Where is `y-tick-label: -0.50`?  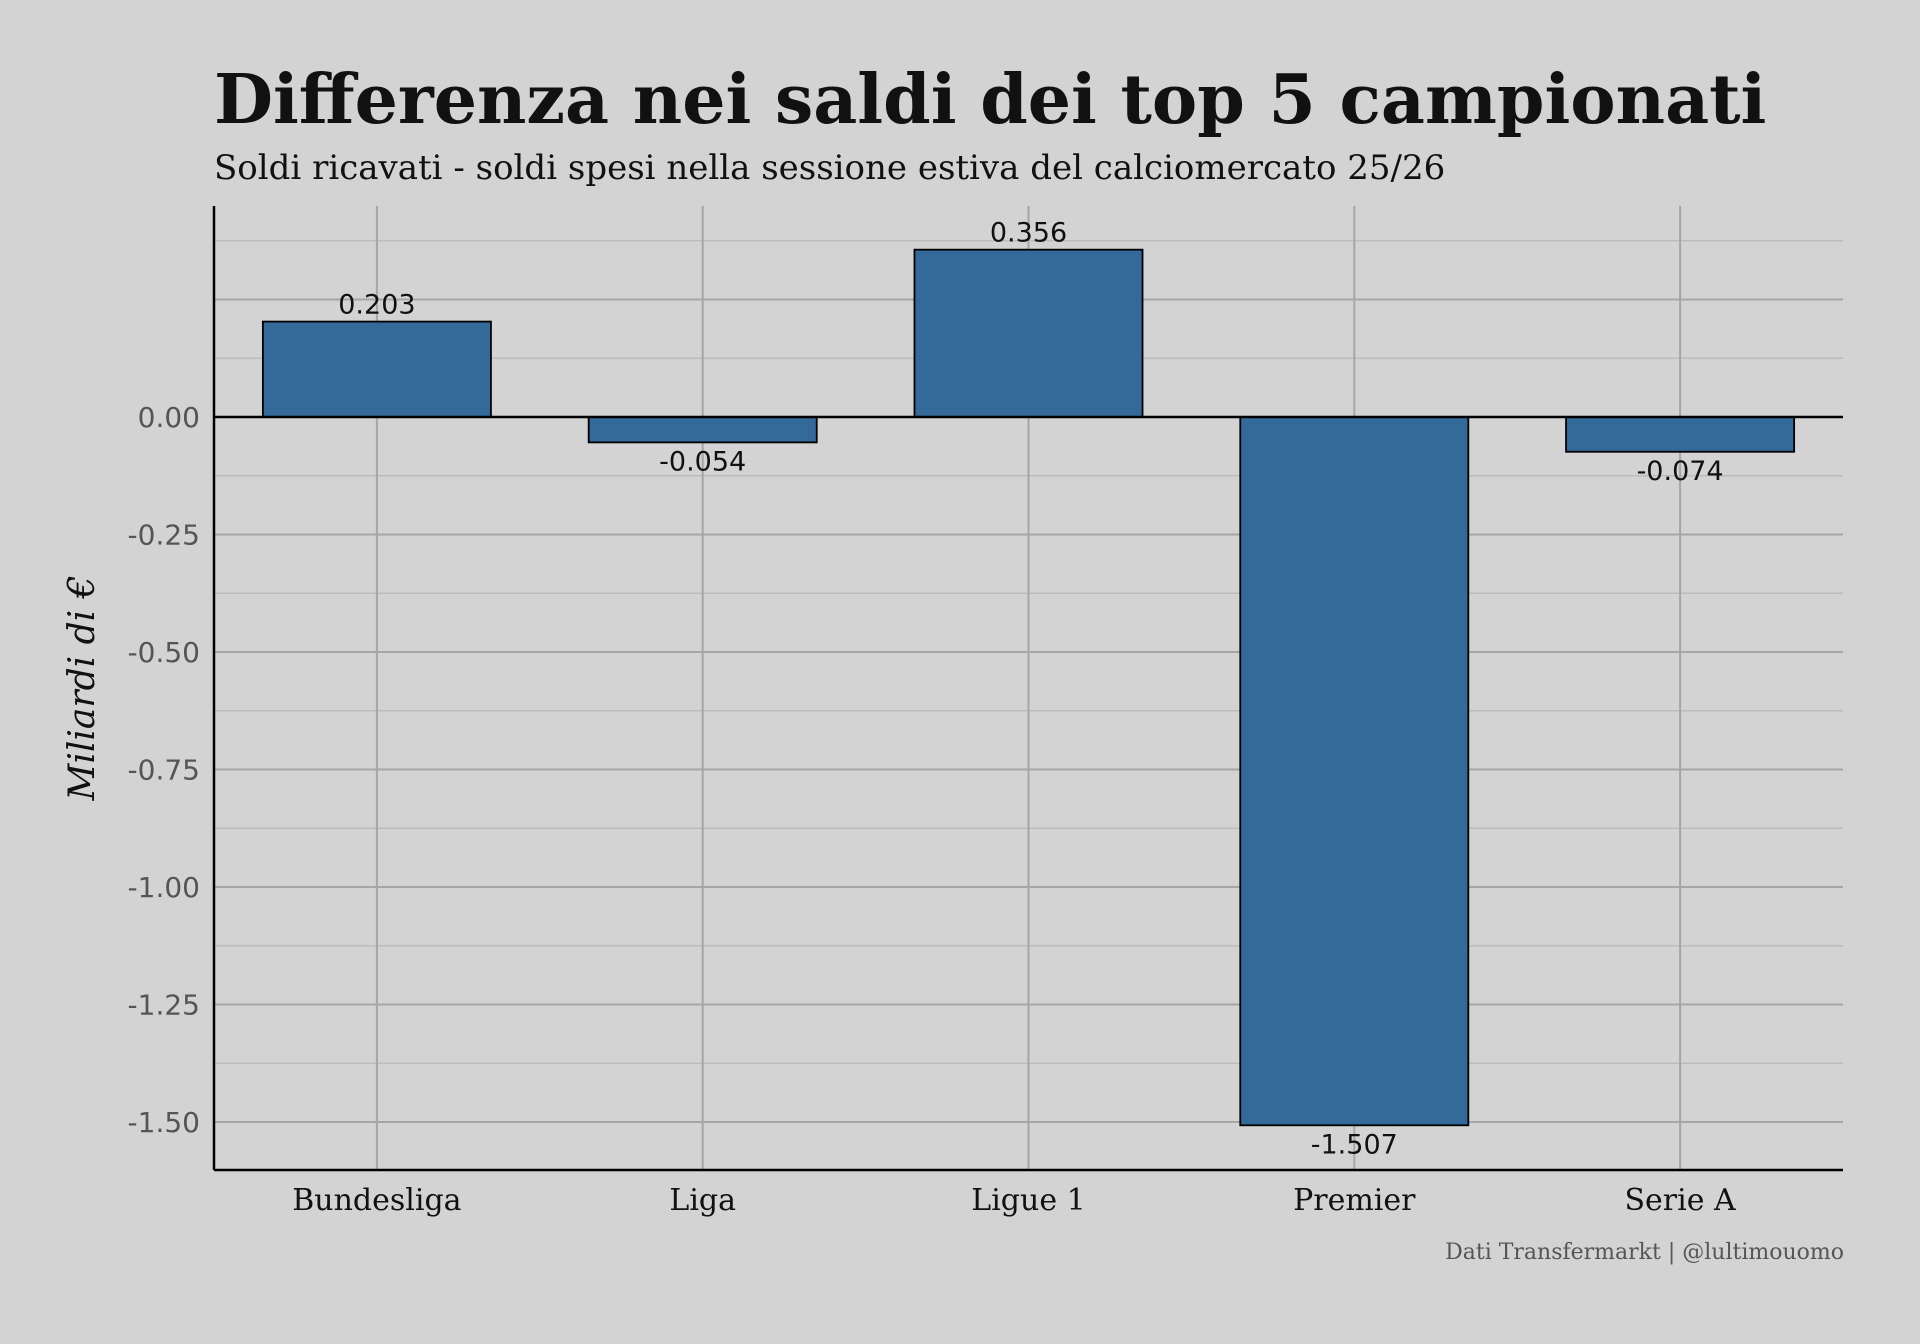 y-tick-label: -0.50 is located at coordinates (164, 652).